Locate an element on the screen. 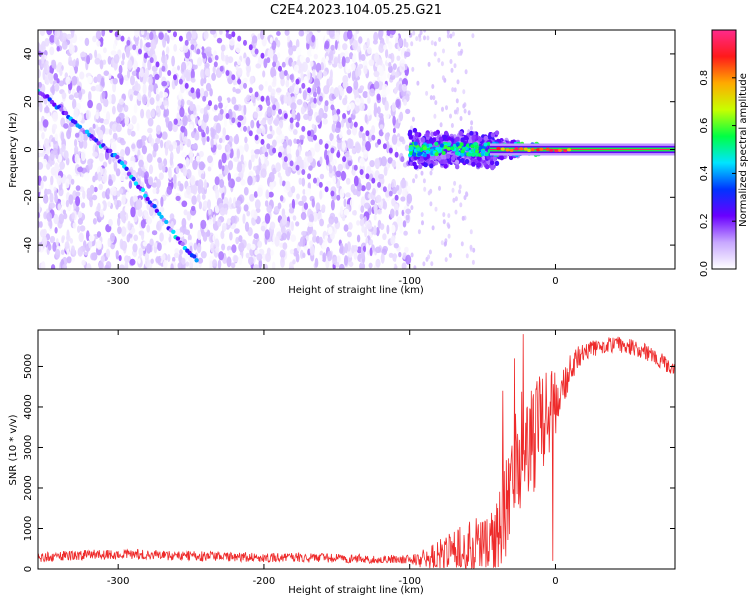  colorbar-tick-label: 0.2 is located at coordinates (704, 221).